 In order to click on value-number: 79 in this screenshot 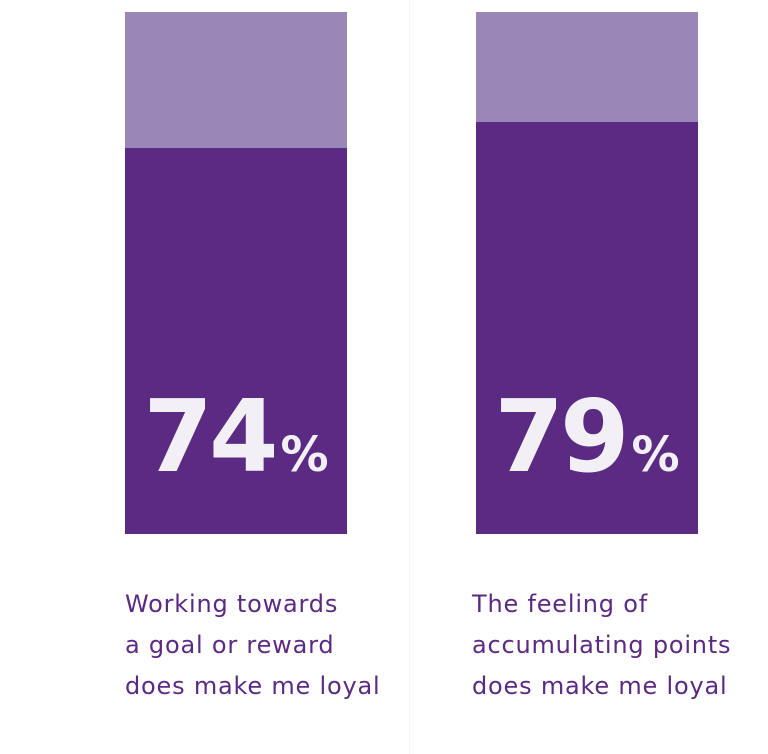, I will do `click(561, 436)`.